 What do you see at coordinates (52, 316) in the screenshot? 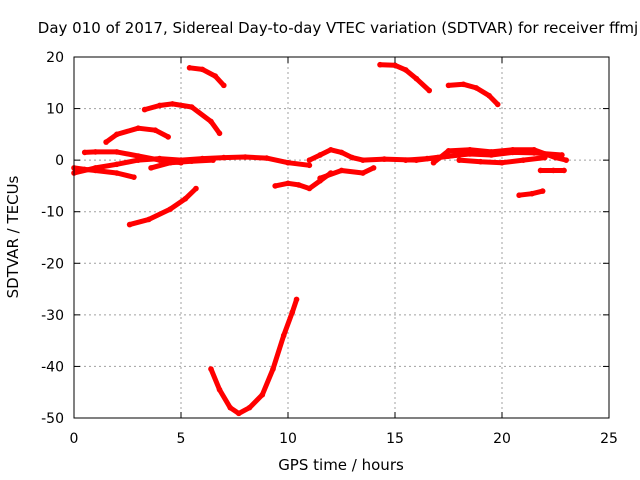
I see `y-tick-label: -30` at bounding box center [52, 316].